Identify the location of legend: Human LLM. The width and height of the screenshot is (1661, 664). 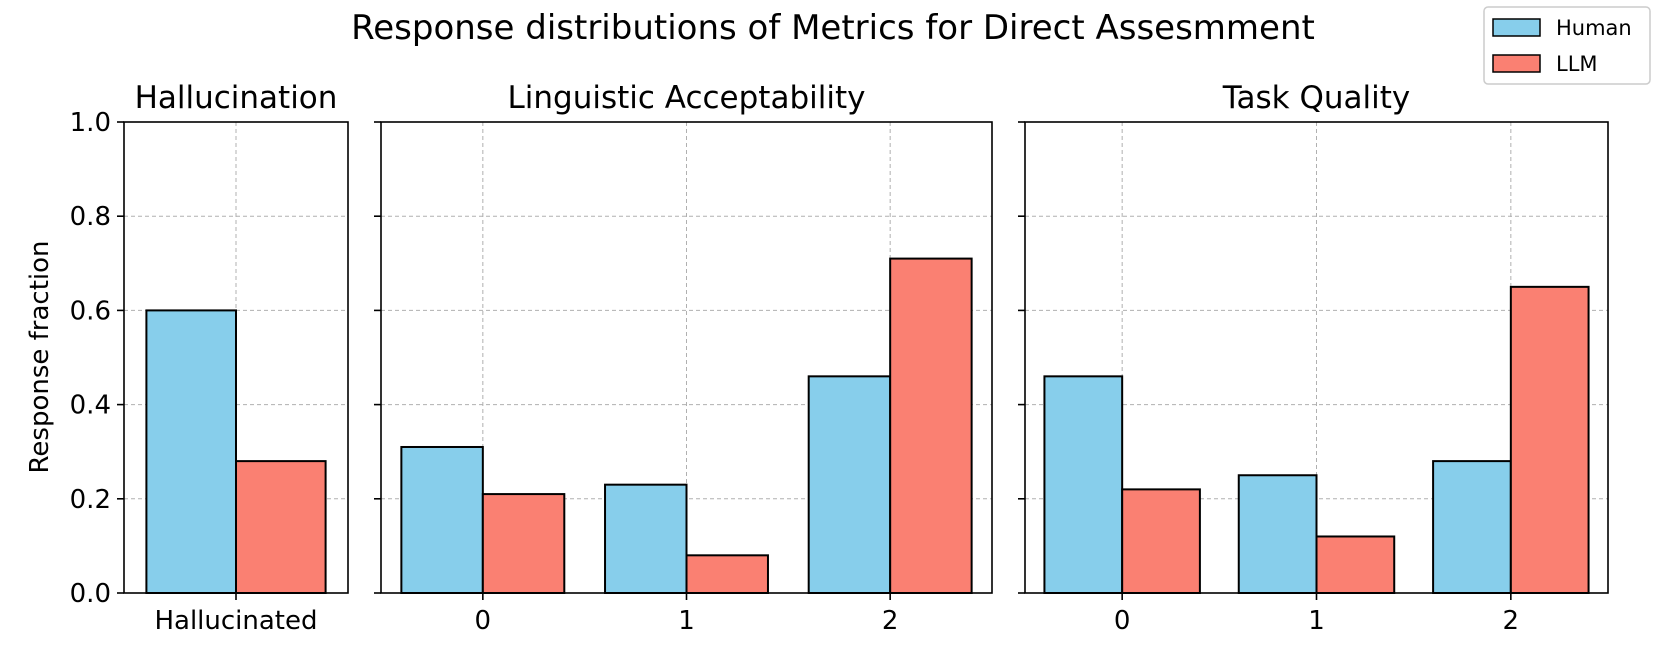
(1567, 45).